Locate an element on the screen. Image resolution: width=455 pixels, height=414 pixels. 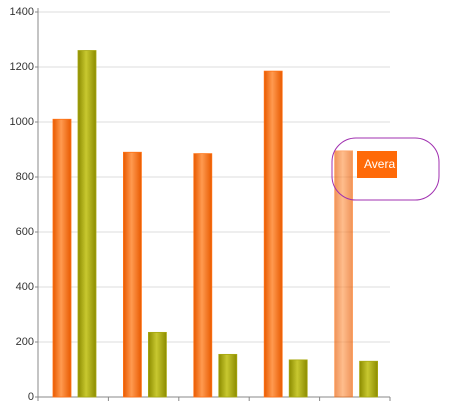
highlight-outline is located at coordinates (385, 169).